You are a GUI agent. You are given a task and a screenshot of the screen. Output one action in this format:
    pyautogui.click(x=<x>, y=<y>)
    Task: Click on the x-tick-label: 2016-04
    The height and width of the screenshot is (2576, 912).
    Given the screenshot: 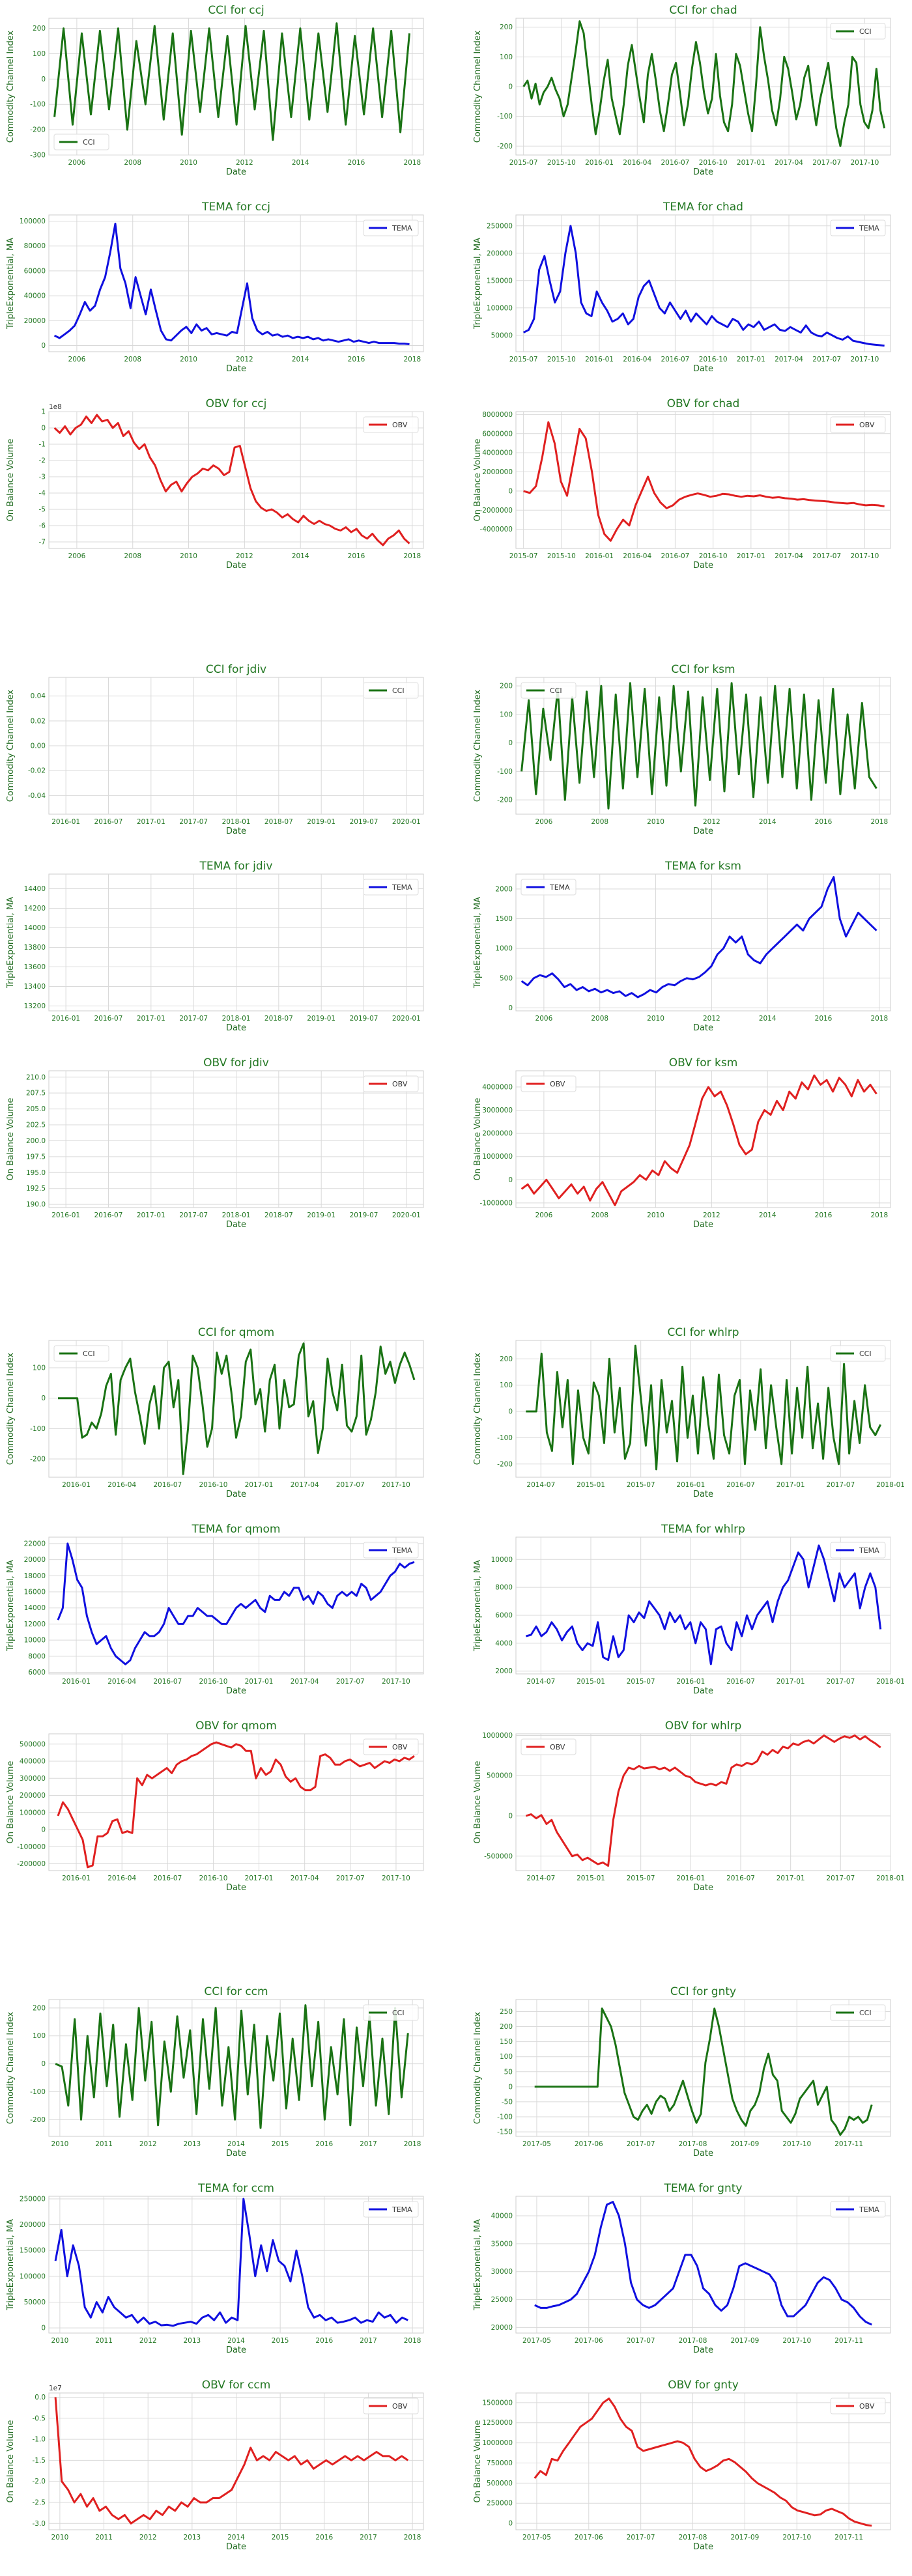 What is the action you would take?
    pyautogui.click(x=637, y=359)
    